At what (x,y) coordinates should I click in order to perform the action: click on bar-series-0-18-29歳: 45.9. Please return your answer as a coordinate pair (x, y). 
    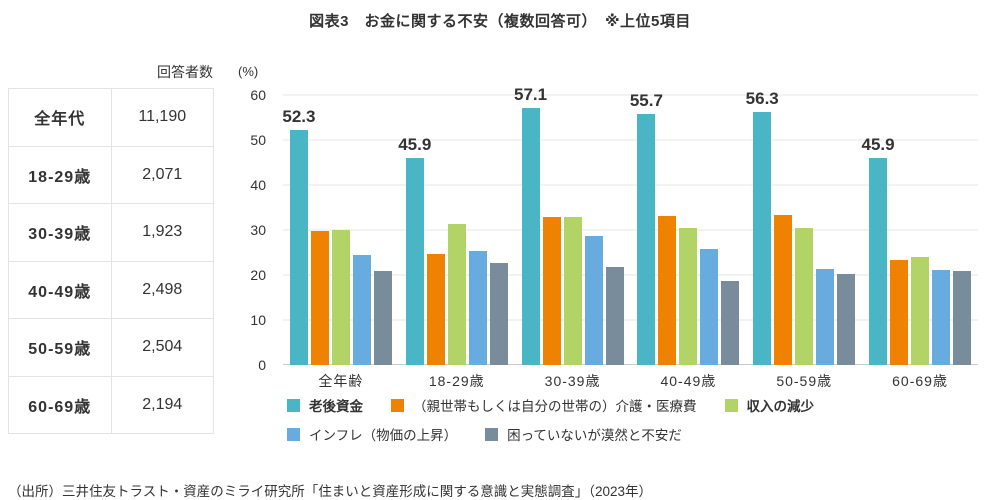
    Looking at the image, I should click on (414, 250).